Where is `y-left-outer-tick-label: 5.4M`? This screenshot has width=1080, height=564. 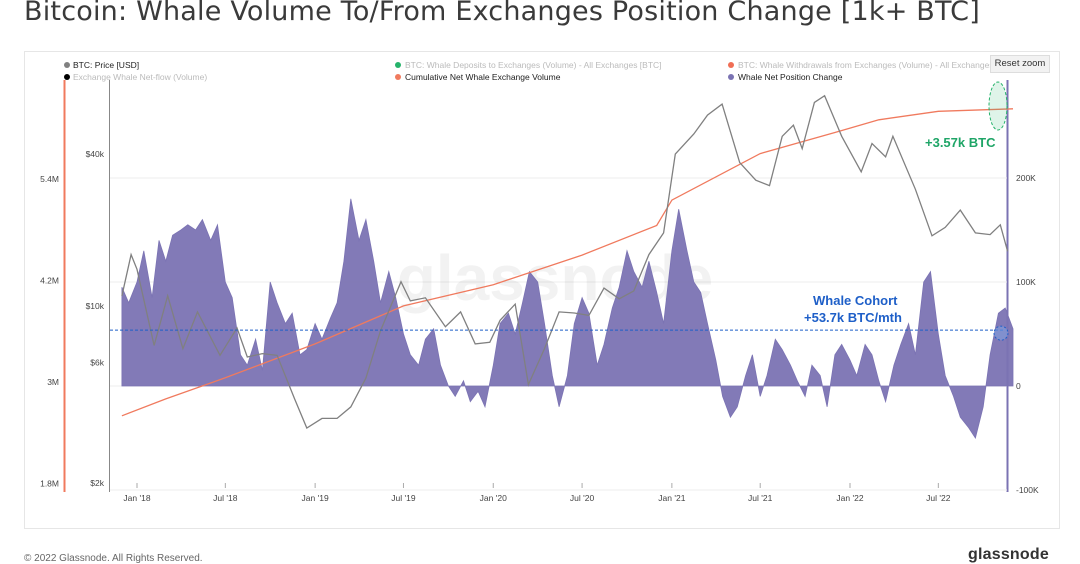 y-left-outer-tick-label: 5.4M is located at coordinates (49, 179).